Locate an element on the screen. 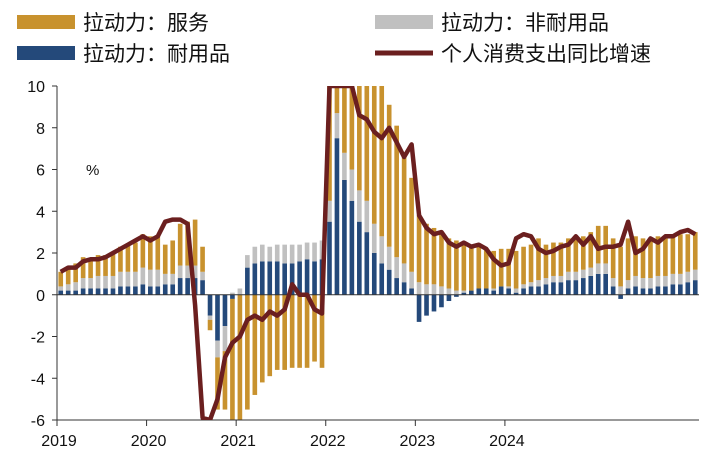 The image size is (713, 472). y-tick-label: -2 is located at coordinates (38, 338).